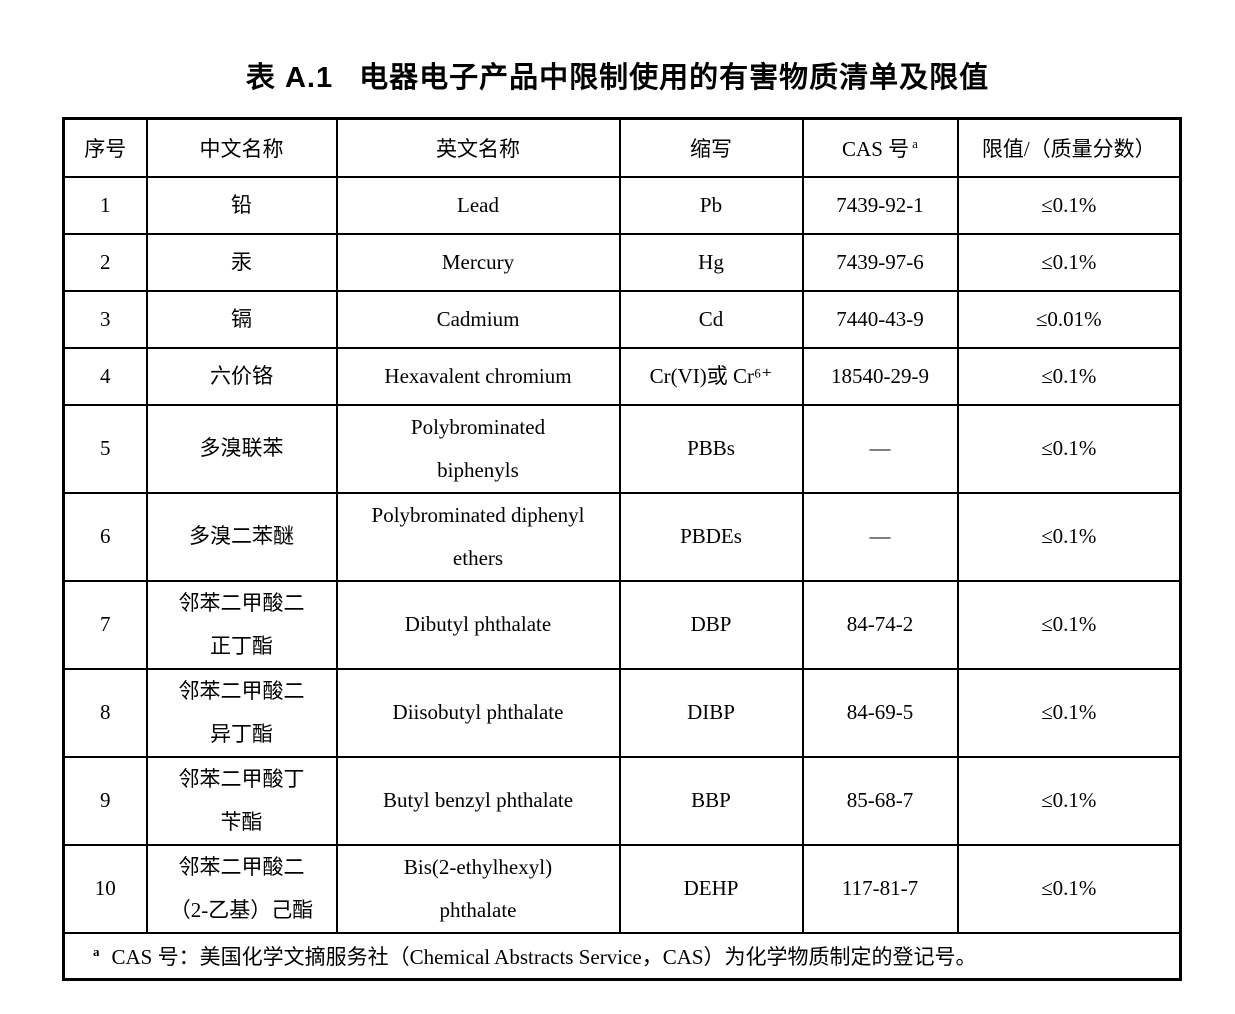  Describe the element at coordinates (241, 262) in the screenshot. I see `cell-chinese-name: 汞` at that location.